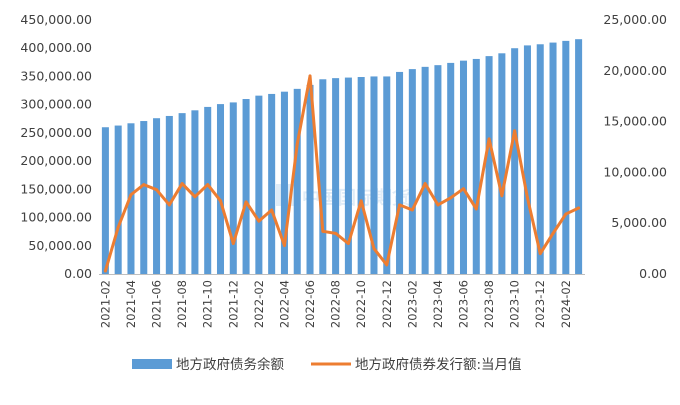 The width and height of the screenshot is (680, 405). I want to click on y-left-tick-label: 50,000.00, so click(60, 245).